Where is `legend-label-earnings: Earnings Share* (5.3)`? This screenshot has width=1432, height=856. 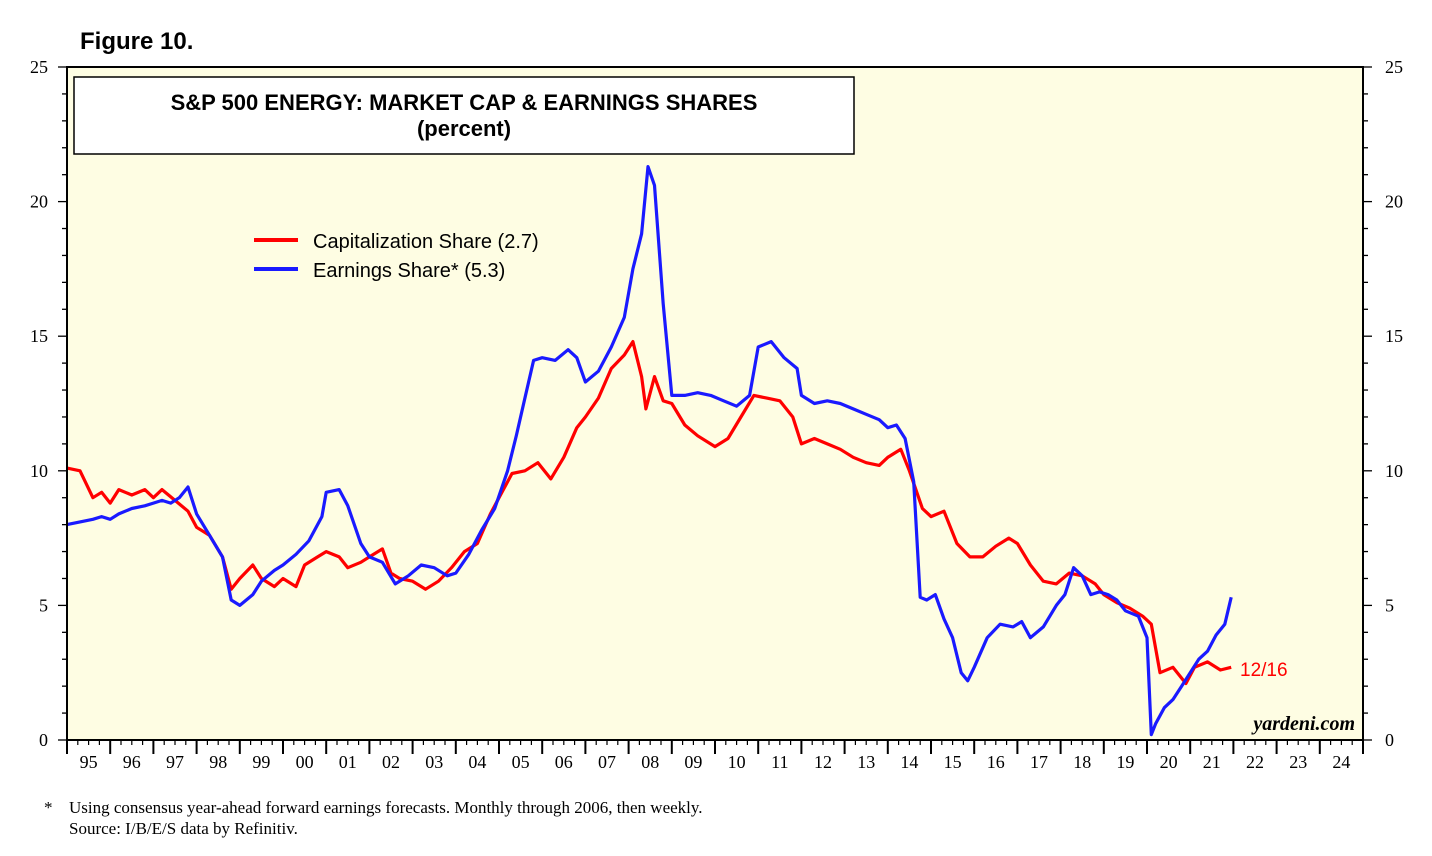 legend-label-earnings: Earnings Share* (5.3) is located at coordinates (409, 271).